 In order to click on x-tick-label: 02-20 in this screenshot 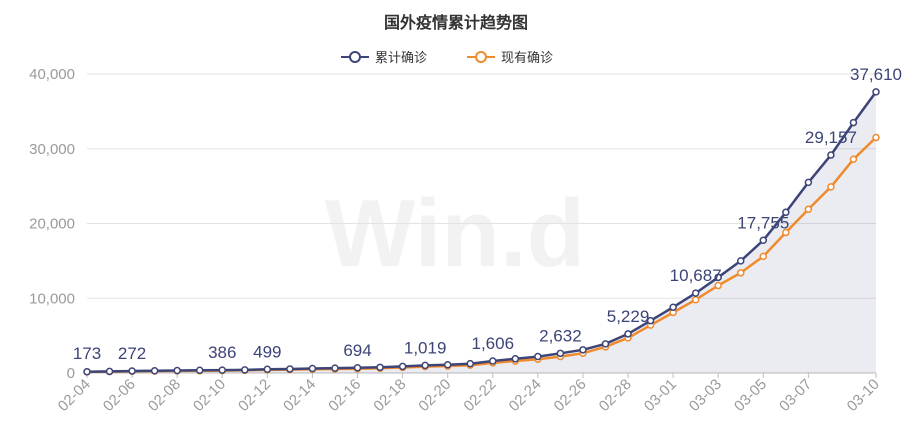, I will do `click(434, 395)`.